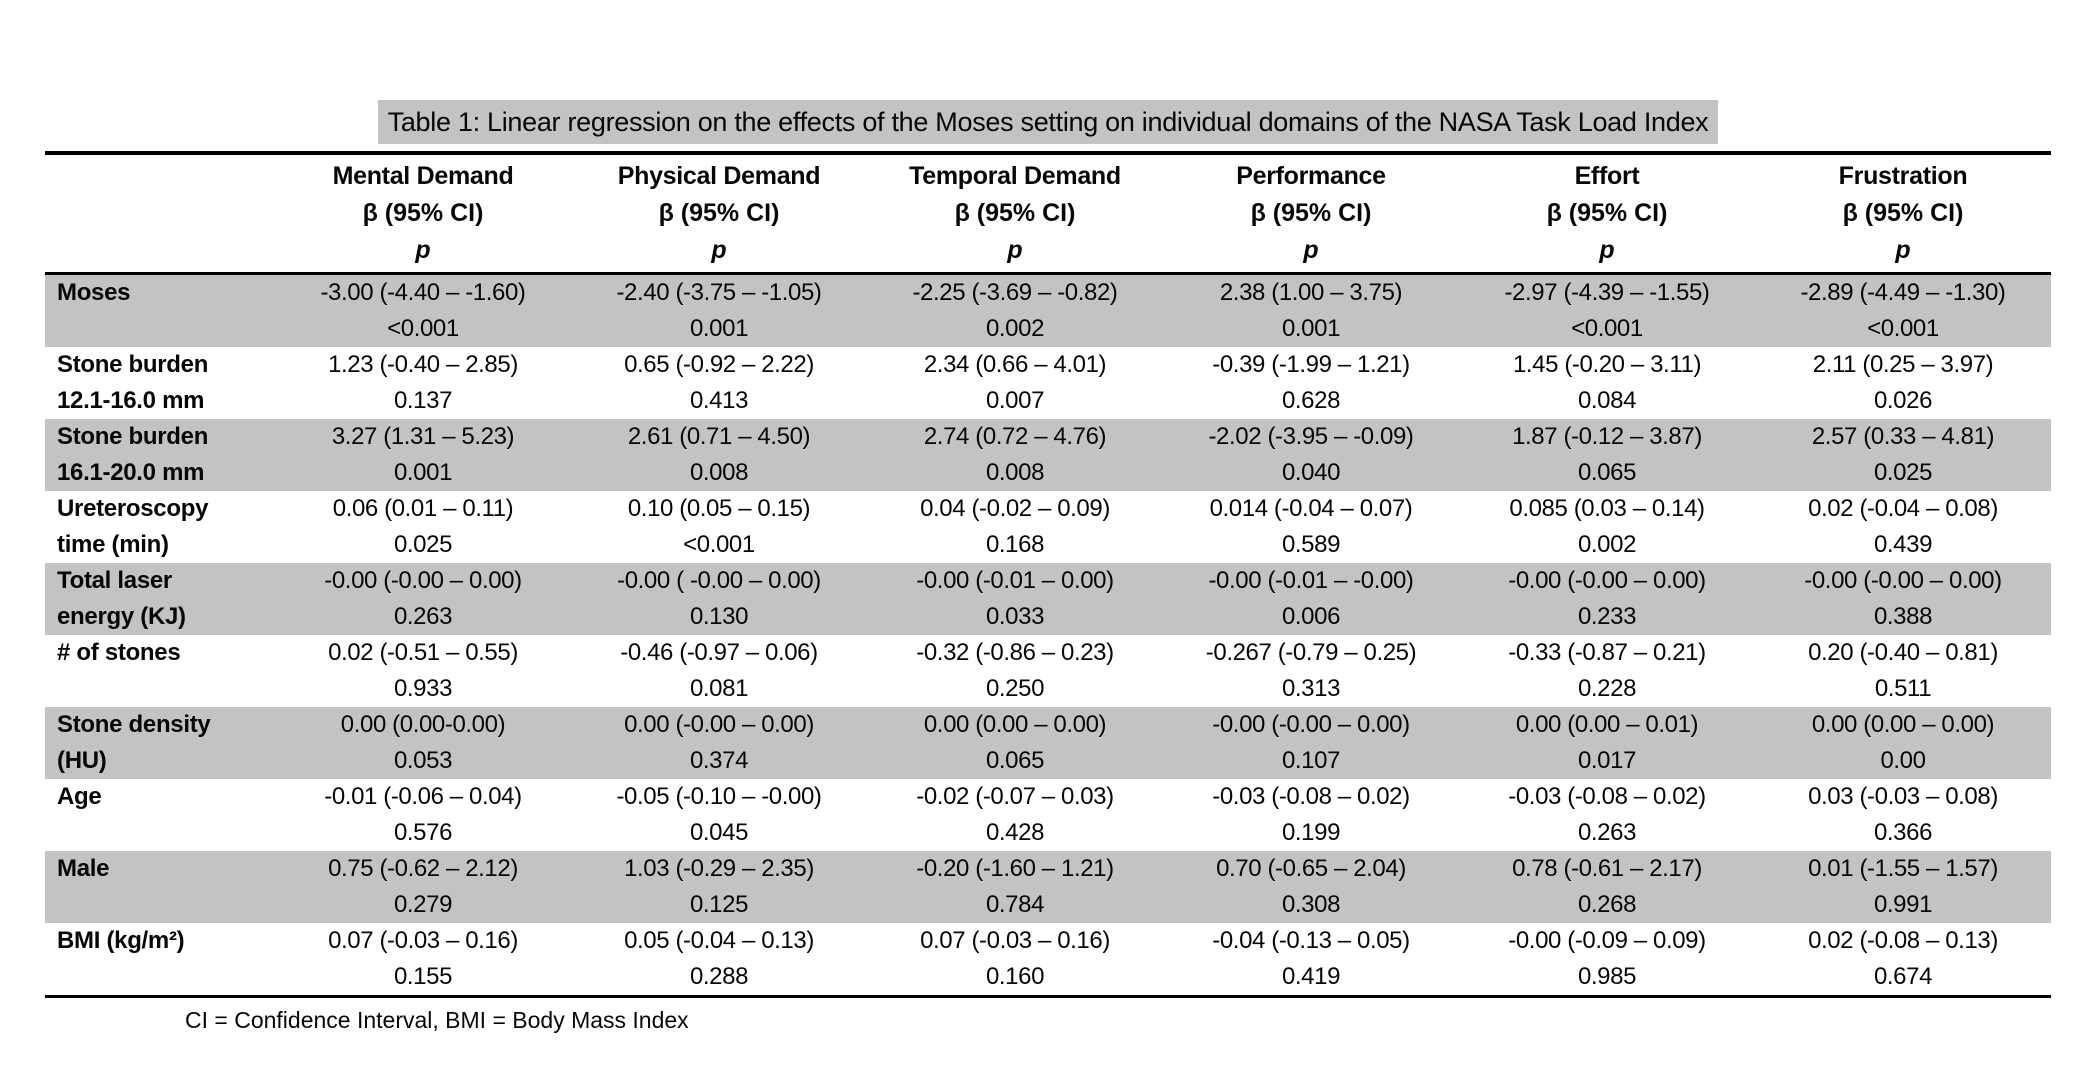  Describe the element at coordinates (719, 940) in the screenshot. I see `beta-ci-value: 0.05 (-0.04 – 0.13)` at that location.